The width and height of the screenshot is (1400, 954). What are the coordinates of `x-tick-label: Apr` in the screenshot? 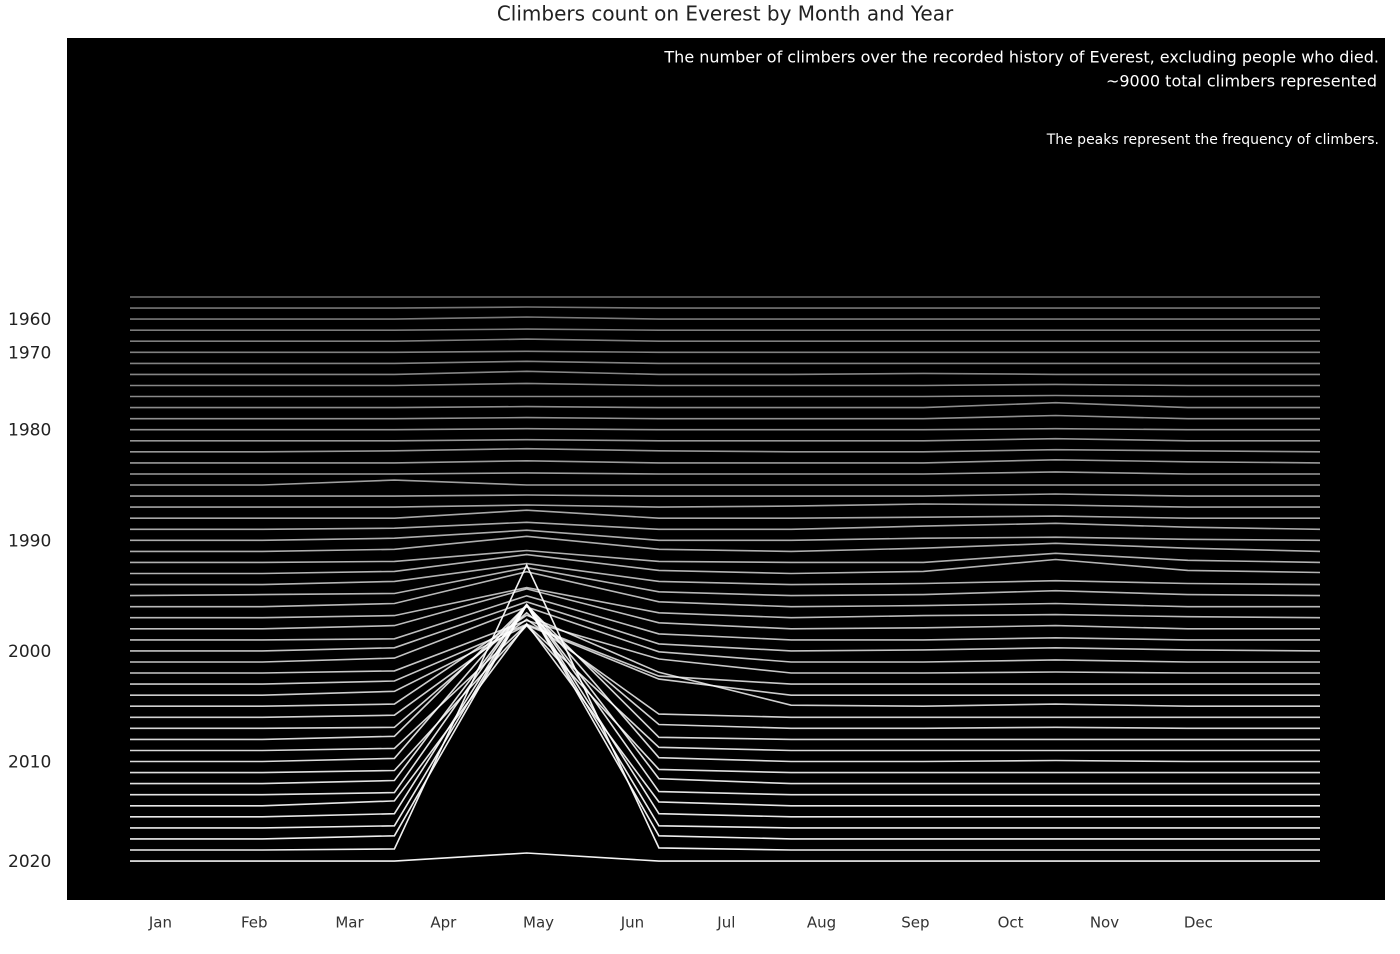 It's located at (443, 923).